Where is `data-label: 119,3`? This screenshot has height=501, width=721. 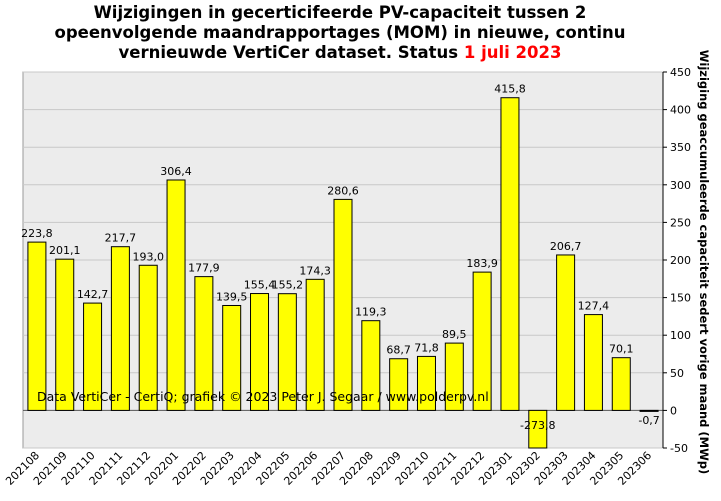 data-label: 119,3 is located at coordinates (371, 312).